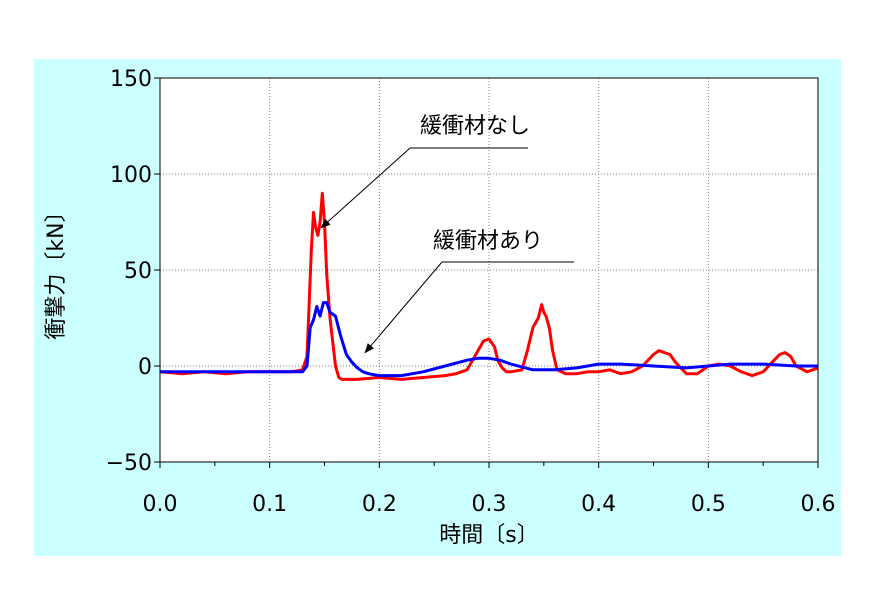 The image size is (875, 615). I want to click on x-tick-label: 0.5, so click(708, 504).